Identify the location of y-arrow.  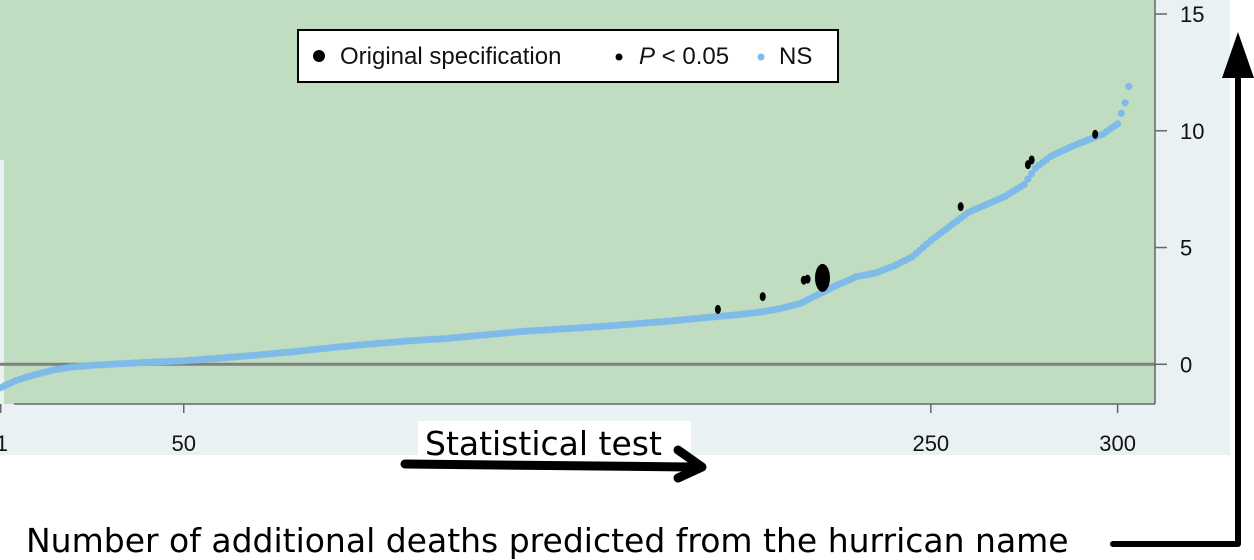
(1182, 289).